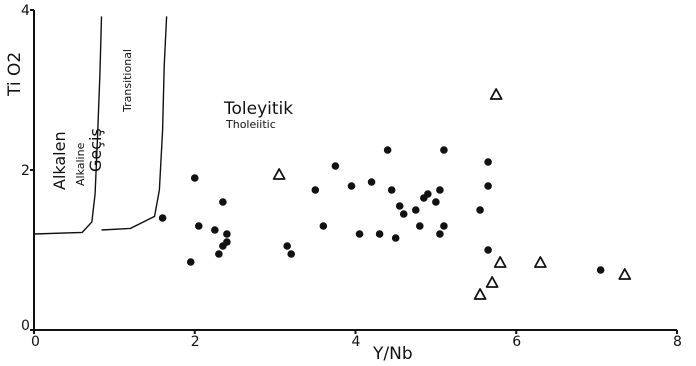 Image resolution: width=696 pixels, height=366 pixels. Describe the element at coordinates (25, 171) in the screenshot. I see `y-tick-label: 2` at that location.